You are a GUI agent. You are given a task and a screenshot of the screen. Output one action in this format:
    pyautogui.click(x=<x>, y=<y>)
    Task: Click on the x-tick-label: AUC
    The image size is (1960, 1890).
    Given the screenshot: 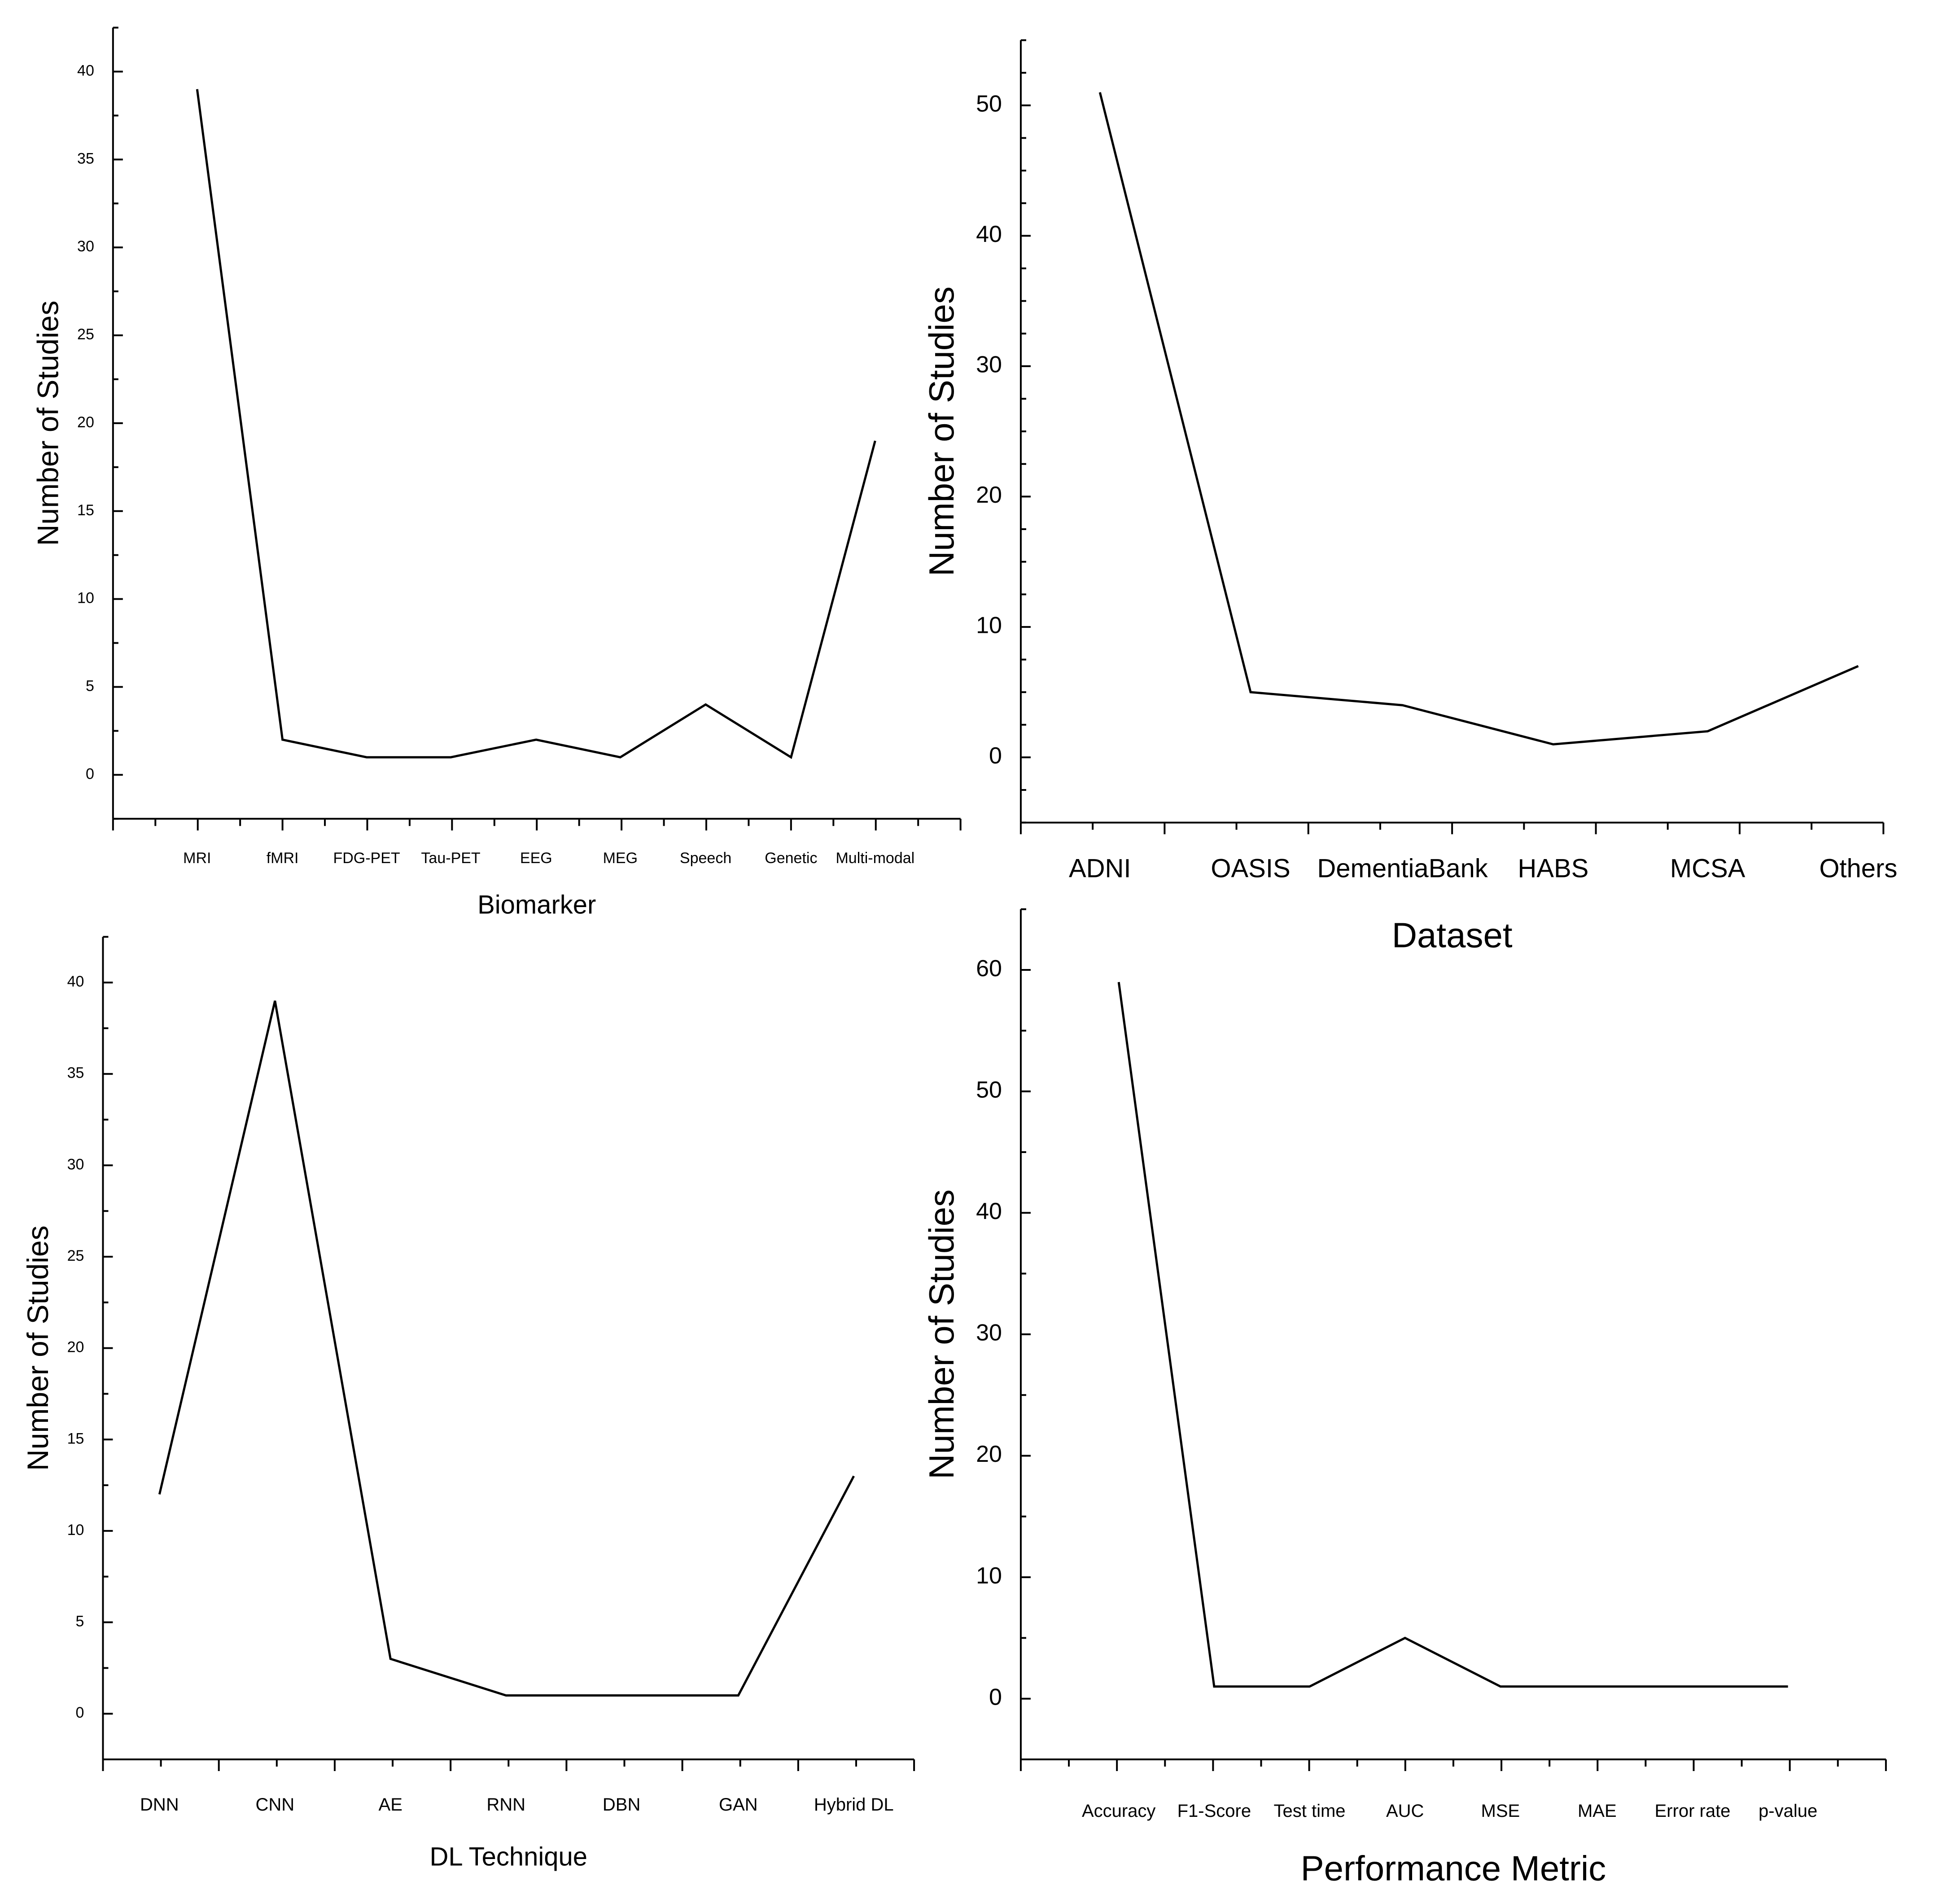 What is the action you would take?
    pyautogui.click(x=1405, y=1811)
    